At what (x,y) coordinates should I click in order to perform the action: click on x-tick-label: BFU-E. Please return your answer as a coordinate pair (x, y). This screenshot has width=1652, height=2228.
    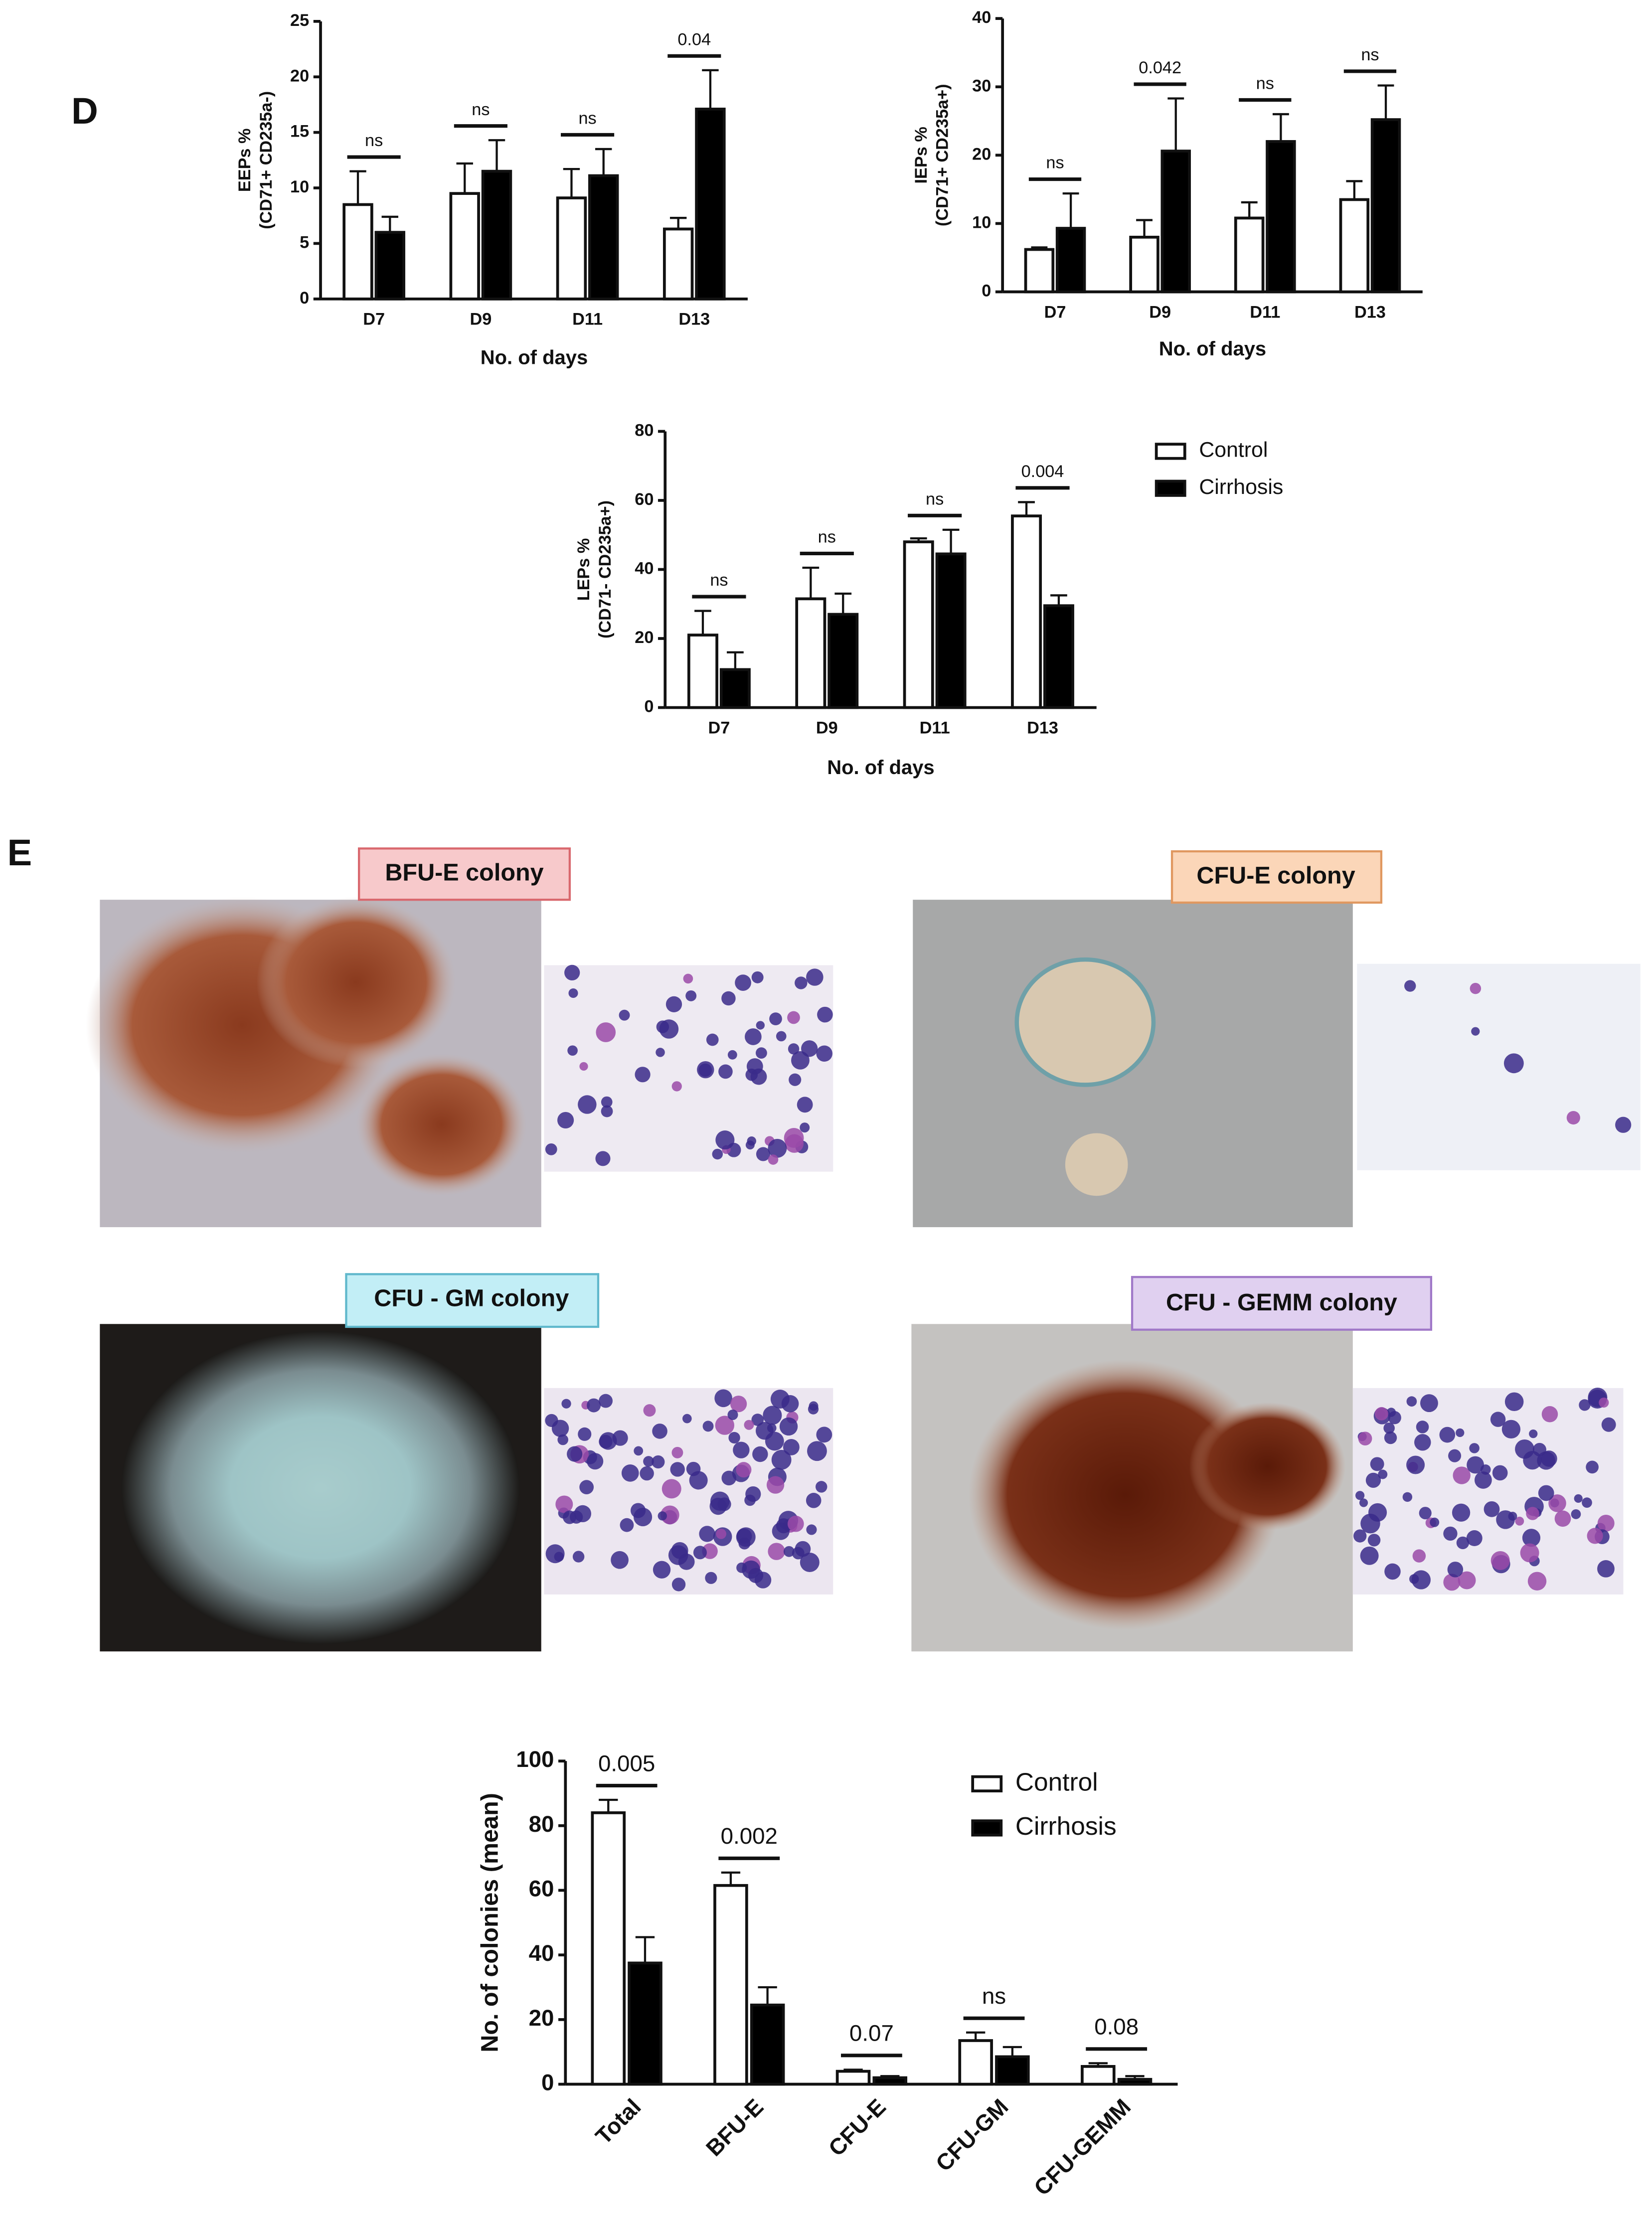
    Looking at the image, I should click on (734, 2127).